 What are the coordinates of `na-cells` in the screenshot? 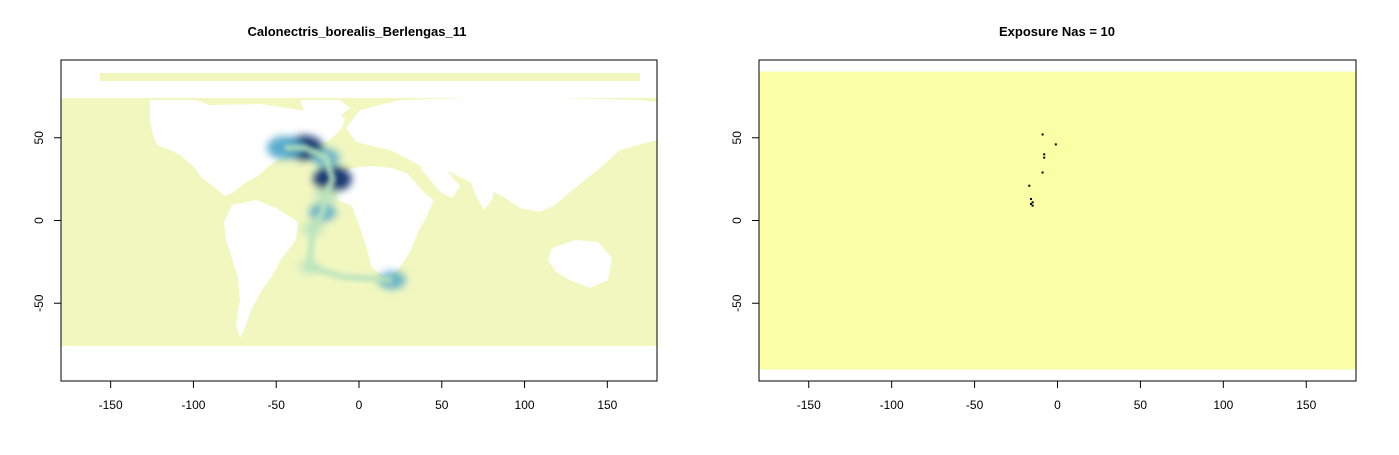 It's located at (1042, 170).